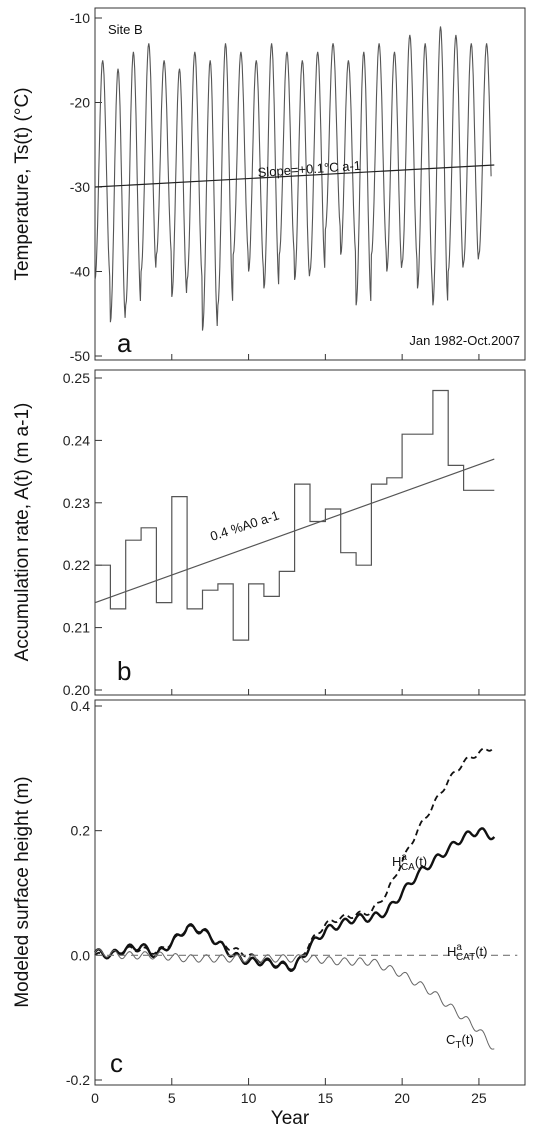 This screenshot has width=540, height=1135. Describe the element at coordinates (78, 1080) in the screenshot. I see `c-ytick-label: -0.2` at that location.